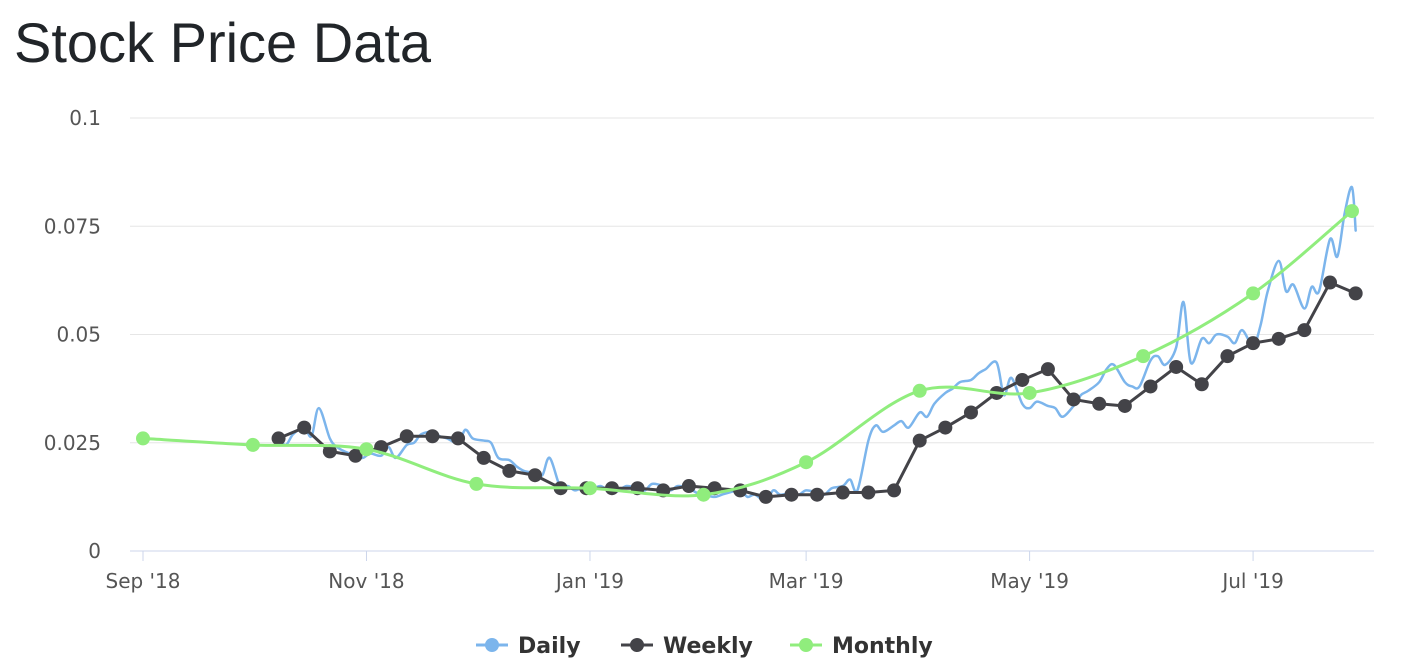  I want to click on page-title: Stock Price Data, so click(223, 42).